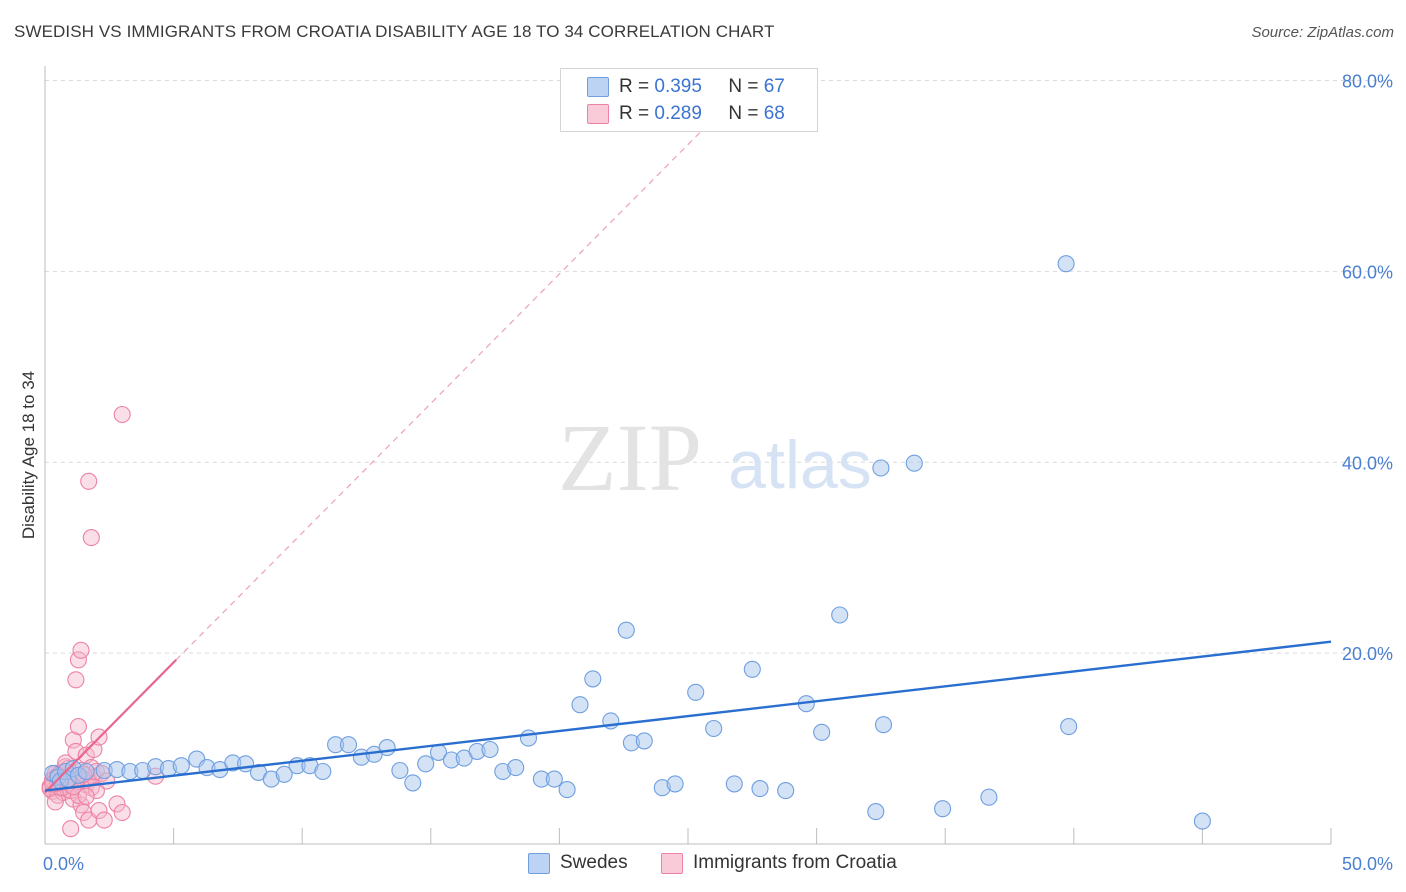 The image size is (1406, 892). Describe the element at coordinates (598, 87) in the screenshot. I see `swedes-swatch` at that location.